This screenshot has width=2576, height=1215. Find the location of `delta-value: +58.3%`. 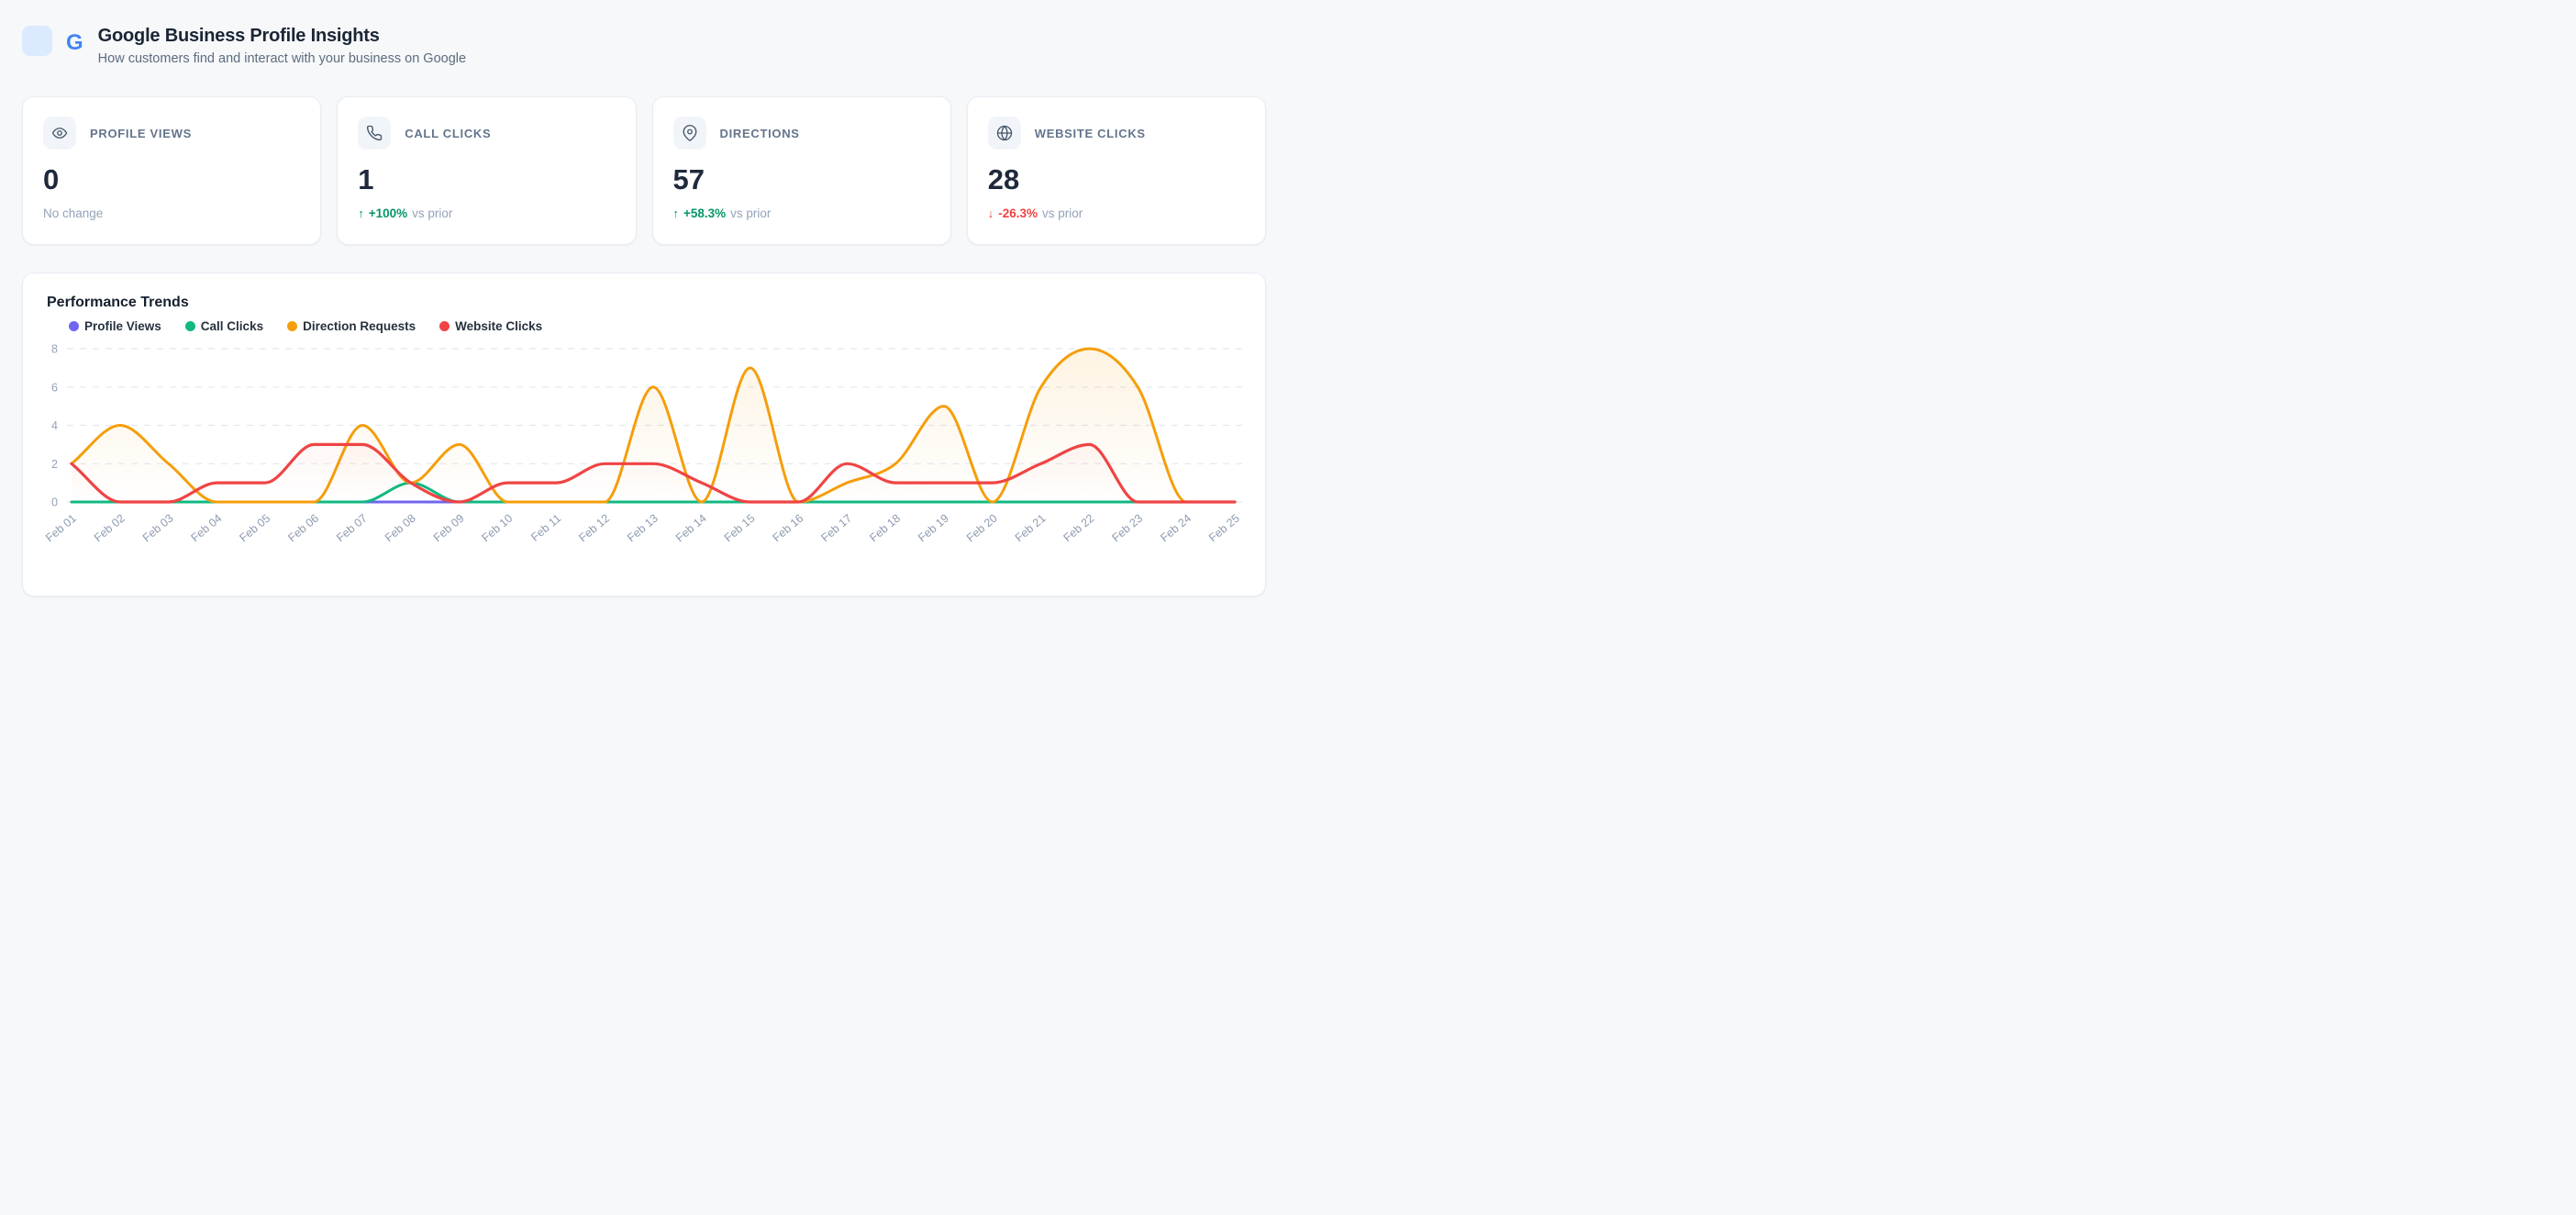

delta-value: +58.3% is located at coordinates (705, 213).